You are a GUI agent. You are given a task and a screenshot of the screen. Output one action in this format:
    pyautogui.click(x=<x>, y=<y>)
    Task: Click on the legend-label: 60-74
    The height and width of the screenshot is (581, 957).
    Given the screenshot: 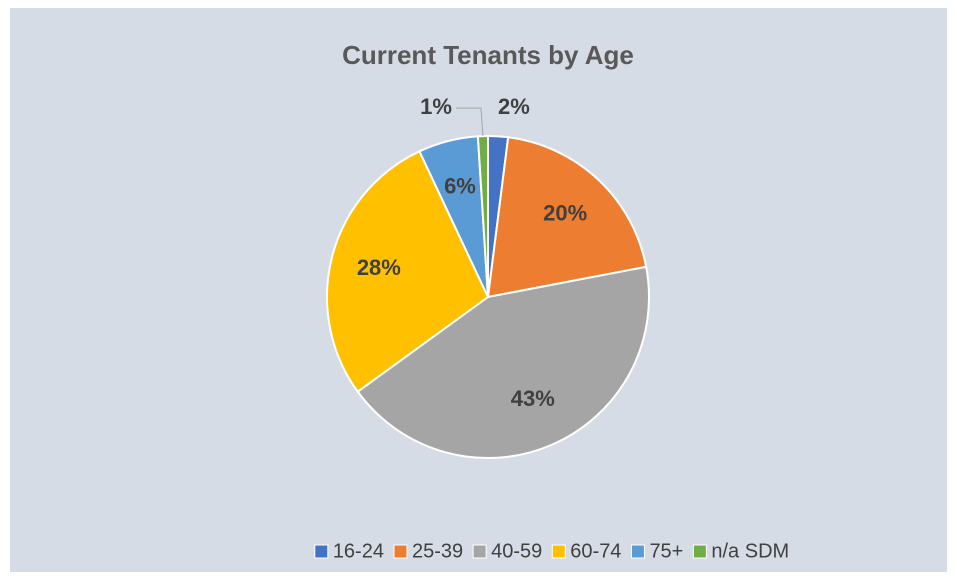 What is the action you would take?
    pyautogui.click(x=595, y=551)
    